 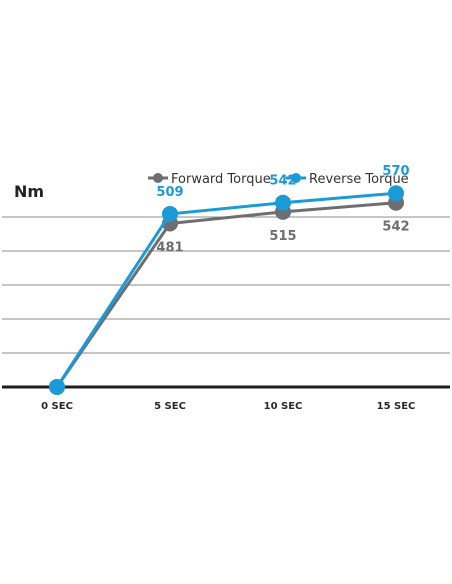 I want to click on x-axis-ticks: 0 SEC 5 SEC 10 SEC 15 SEC, so click(x=228, y=406).